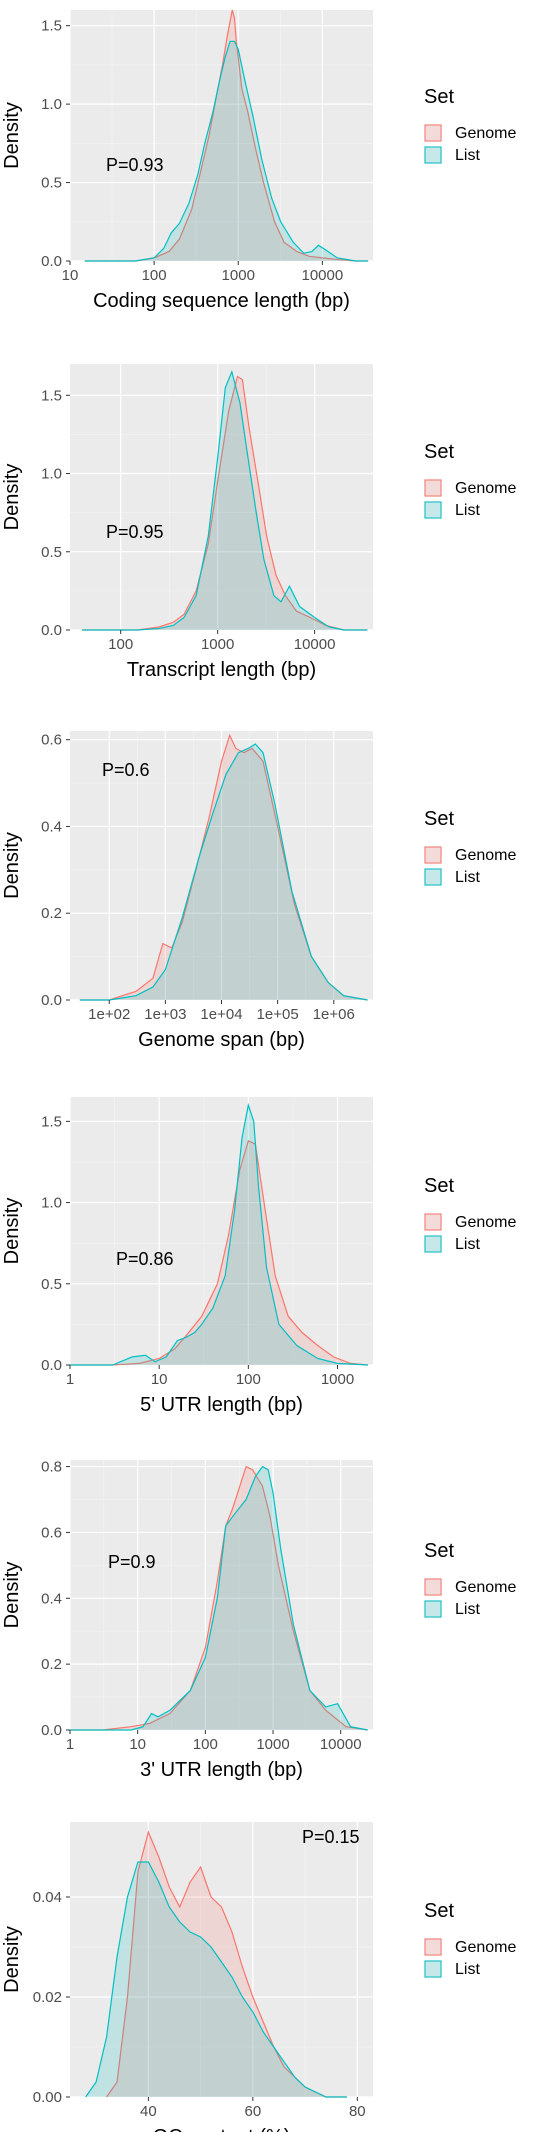 This screenshot has width=533, height=2132. Describe the element at coordinates (222, 2129) in the screenshot. I see `x-axis-title: GC content (%)` at that location.